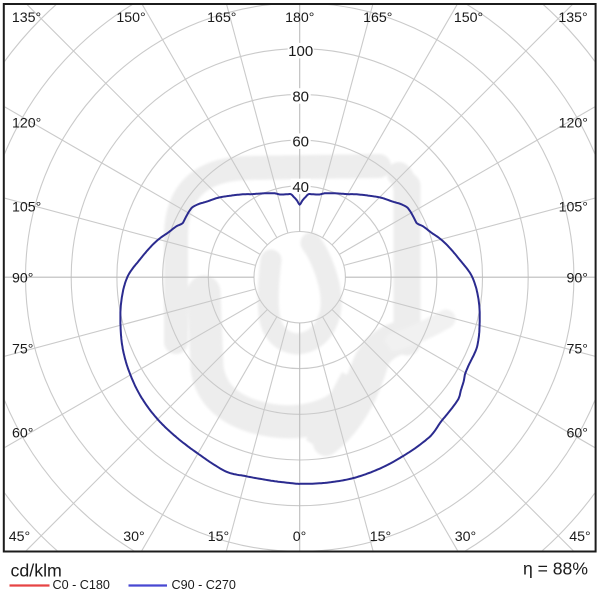 This screenshot has height=600, width=600. What do you see at coordinates (300, 96) in the screenshot?
I see `svg-text: 80` at bounding box center [300, 96].